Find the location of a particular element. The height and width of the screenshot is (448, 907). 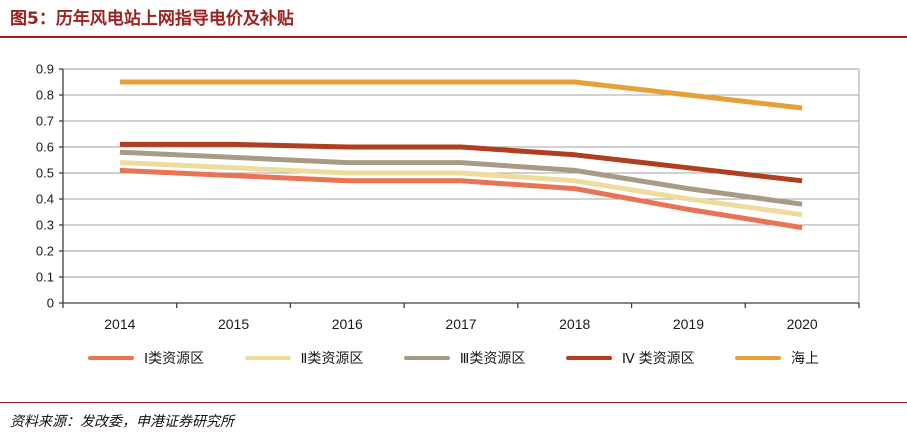

legend-item: Ⅲ类资源区 is located at coordinates (464, 358).